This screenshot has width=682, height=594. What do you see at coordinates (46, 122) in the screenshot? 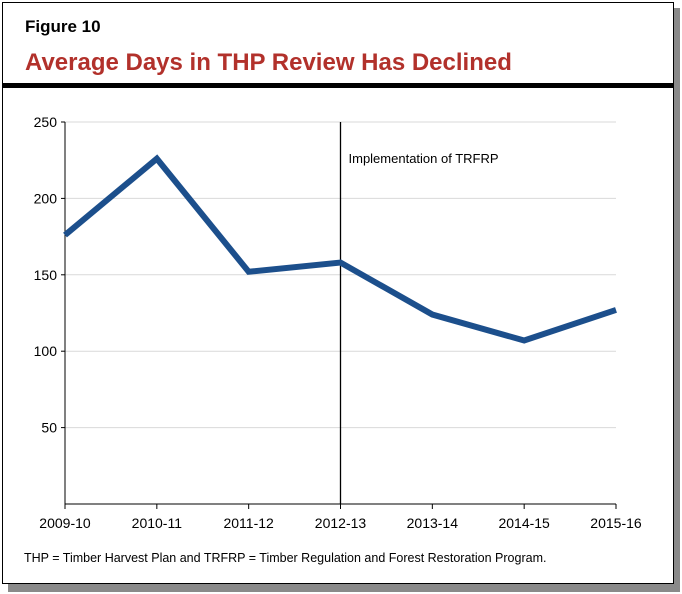
I see `y-tick-label: 250` at bounding box center [46, 122].